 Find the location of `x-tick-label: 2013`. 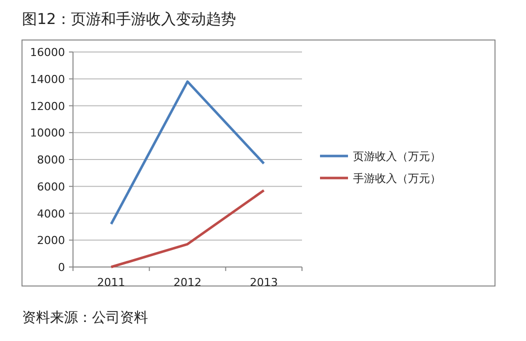

x-tick-label: 2013 is located at coordinates (264, 282).